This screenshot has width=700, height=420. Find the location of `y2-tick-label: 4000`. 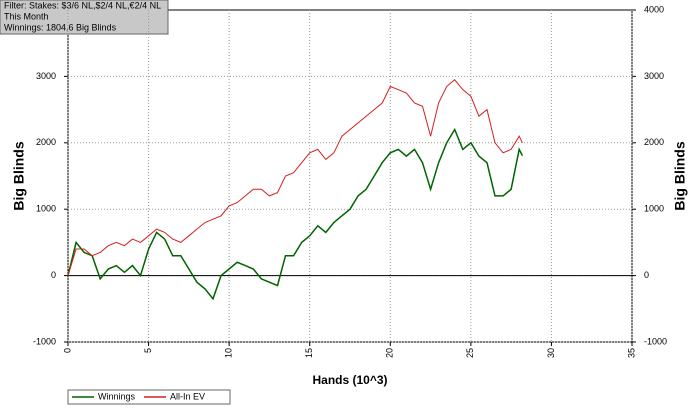

y2-tick-label: 4000 is located at coordinates (654, 9).